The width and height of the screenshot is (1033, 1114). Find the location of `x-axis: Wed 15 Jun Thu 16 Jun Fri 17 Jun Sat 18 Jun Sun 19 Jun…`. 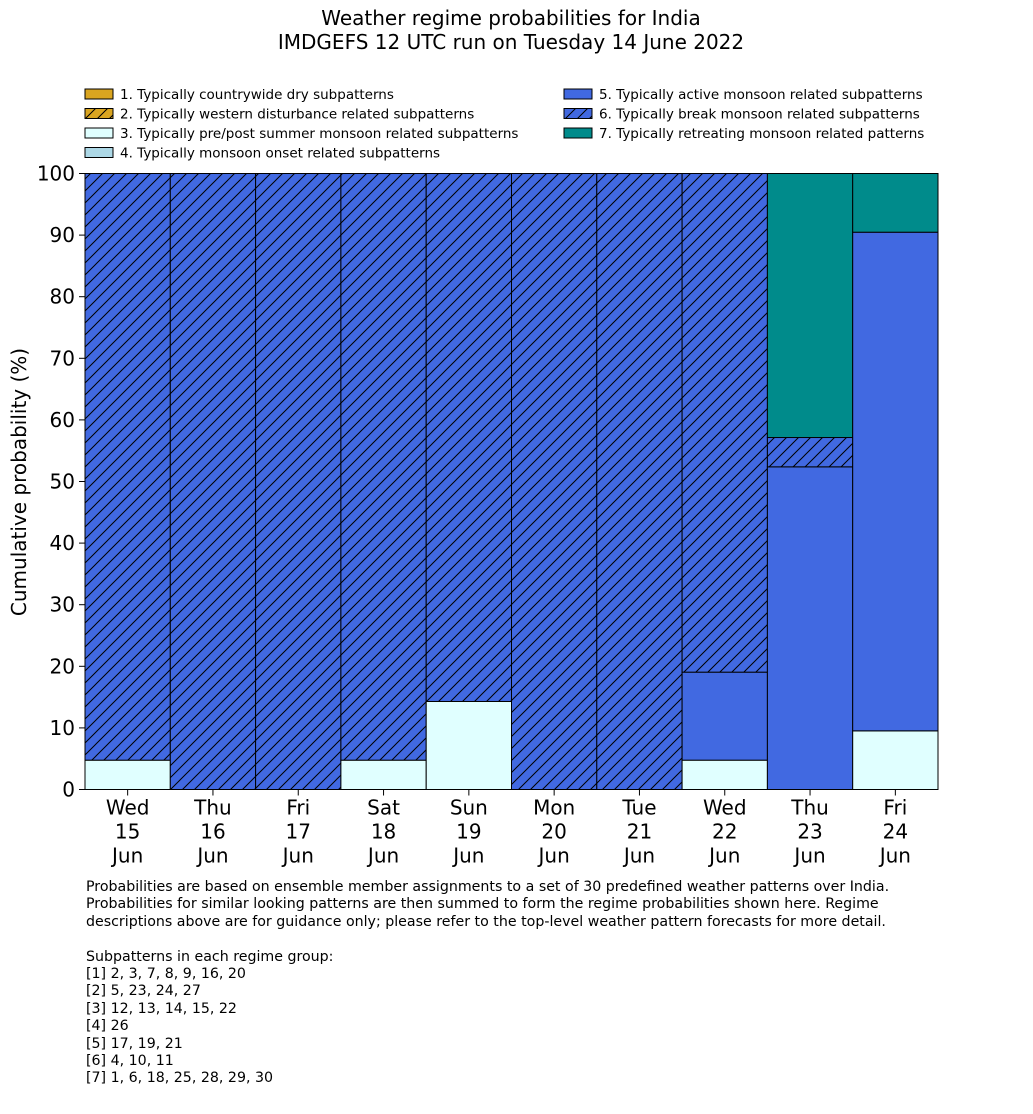

x-axis: Wed 15 Jun Thu 16 Jun Fri 17 Jun Sat 18 Jun Sun 19 Jun… is located at coordinates (508, 828).